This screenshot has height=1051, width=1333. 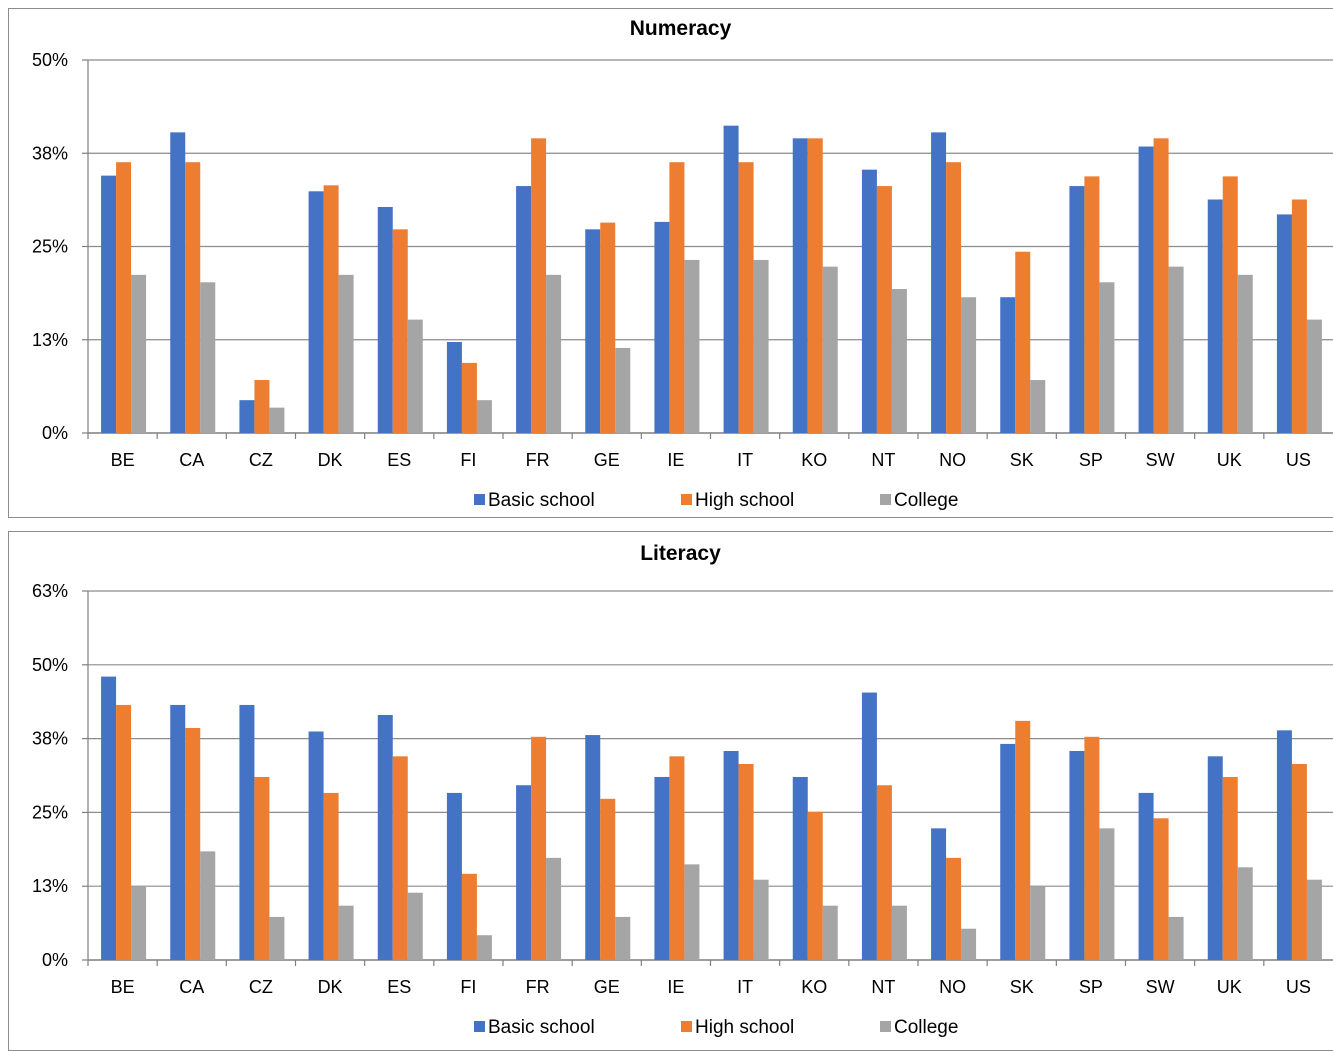 I want to click on x-tick-label: IE, so click(x=675, y=987).